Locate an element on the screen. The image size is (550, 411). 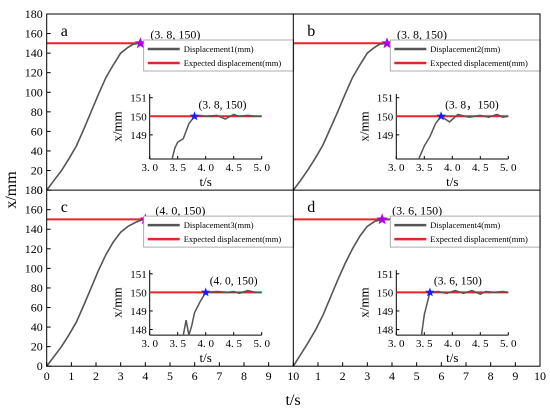
x-tick-label: 8 is located at coordinates (491, 376).